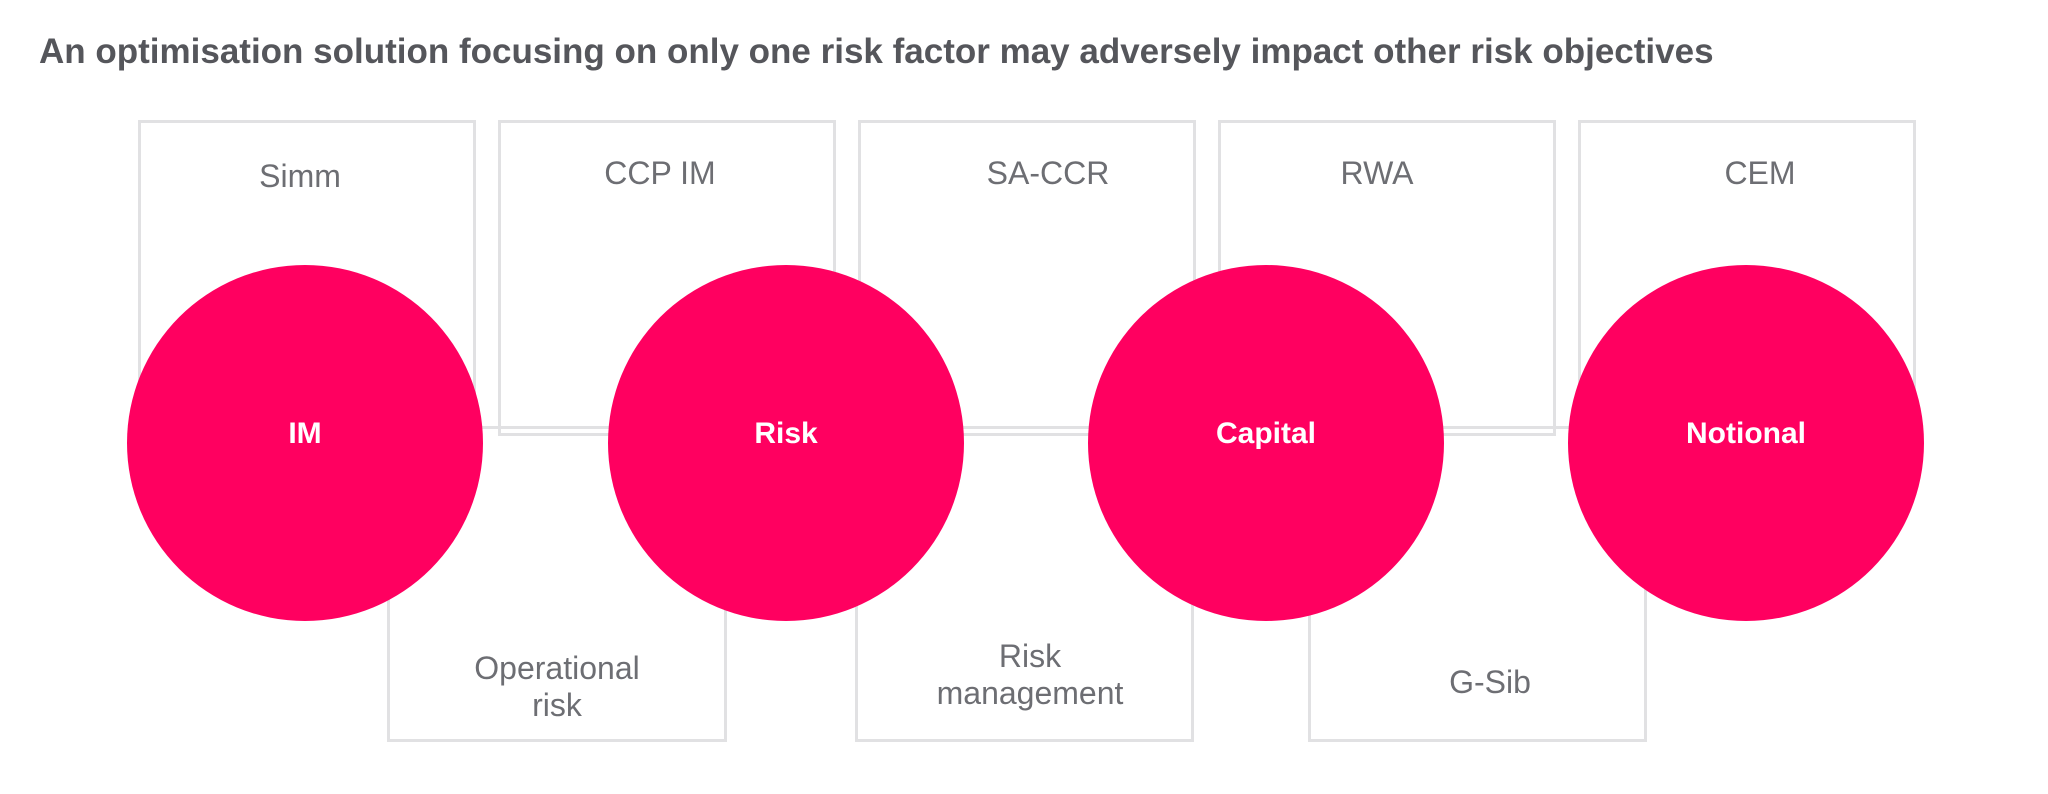 The image size is (2048, 794). What do you see at coordinates (557, 686) in the screenshot?
I see `label-operational-risk: Operational risk` at bounding box center [557, 686].